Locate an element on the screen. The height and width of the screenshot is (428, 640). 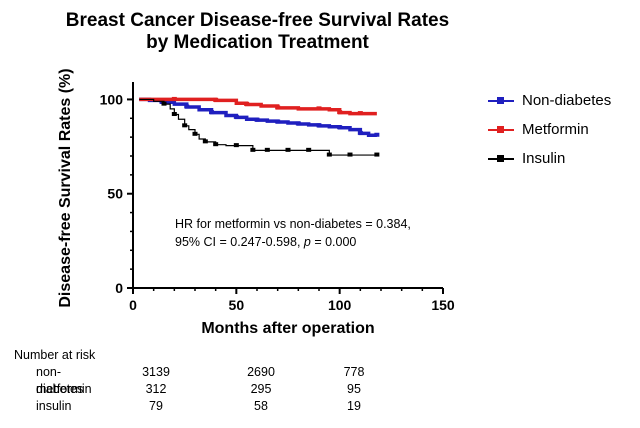
legend: Non-diabetes Metformin Insulin is located at coordinates (549, 129).